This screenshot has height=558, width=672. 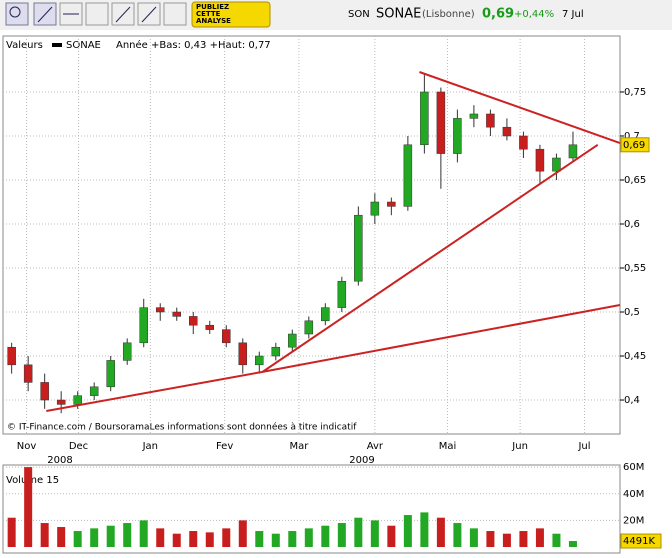 What do you see at coordinates (534, 14) in the screenshot?
I see `quote-change: +0,44%` at bounding box center [534, 14].